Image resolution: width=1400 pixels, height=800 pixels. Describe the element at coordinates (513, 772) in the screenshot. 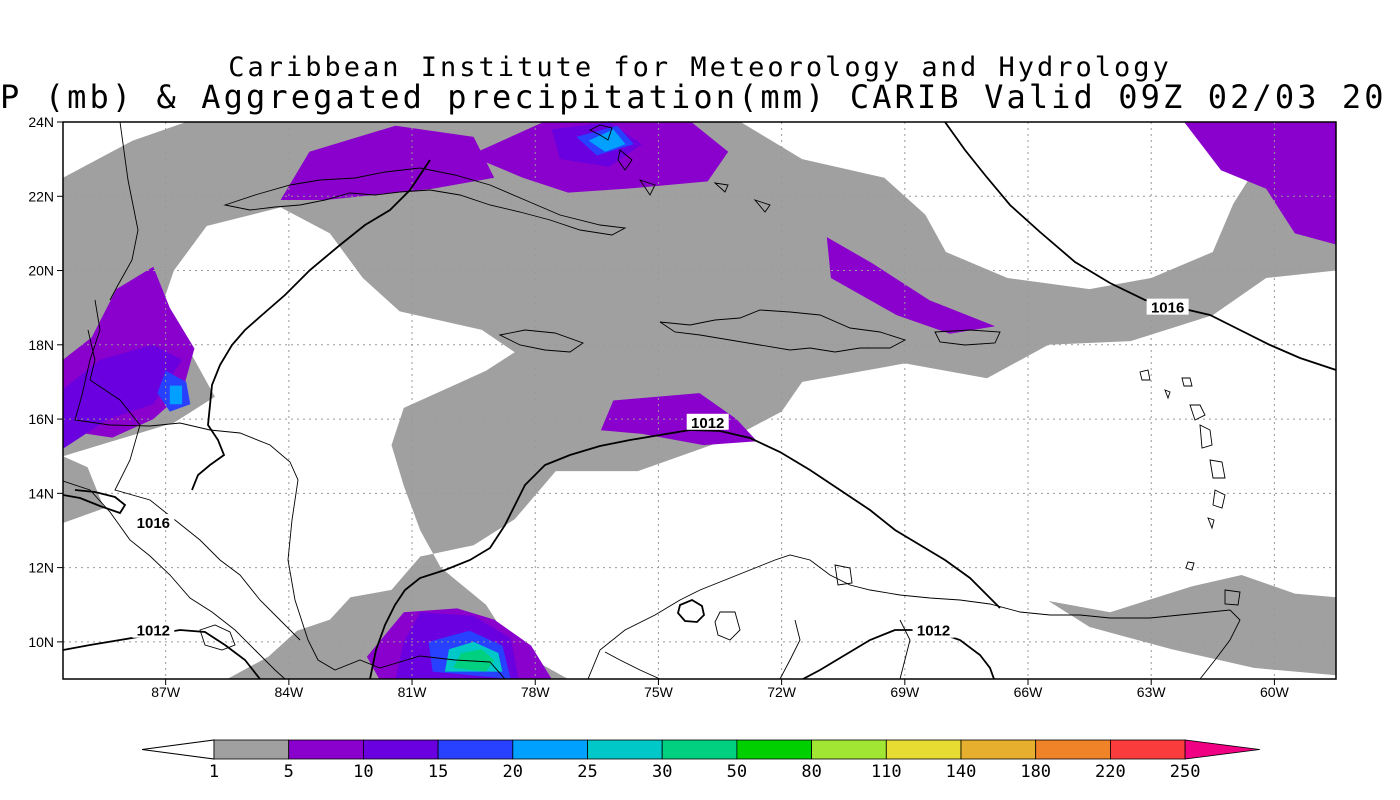

I see `colorbar-label: 20` at that location.